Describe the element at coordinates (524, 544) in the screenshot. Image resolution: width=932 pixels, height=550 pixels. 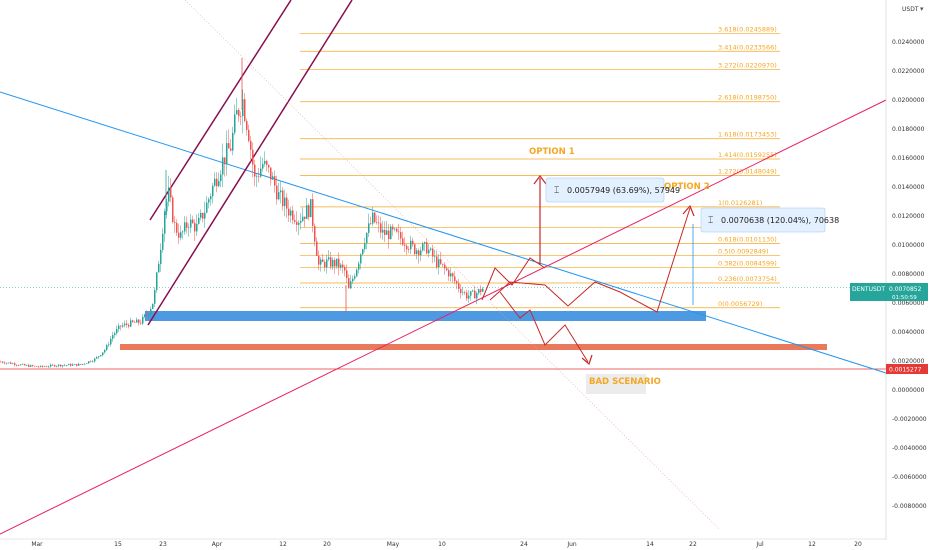
I see `x-tick-label: 24` at that location.